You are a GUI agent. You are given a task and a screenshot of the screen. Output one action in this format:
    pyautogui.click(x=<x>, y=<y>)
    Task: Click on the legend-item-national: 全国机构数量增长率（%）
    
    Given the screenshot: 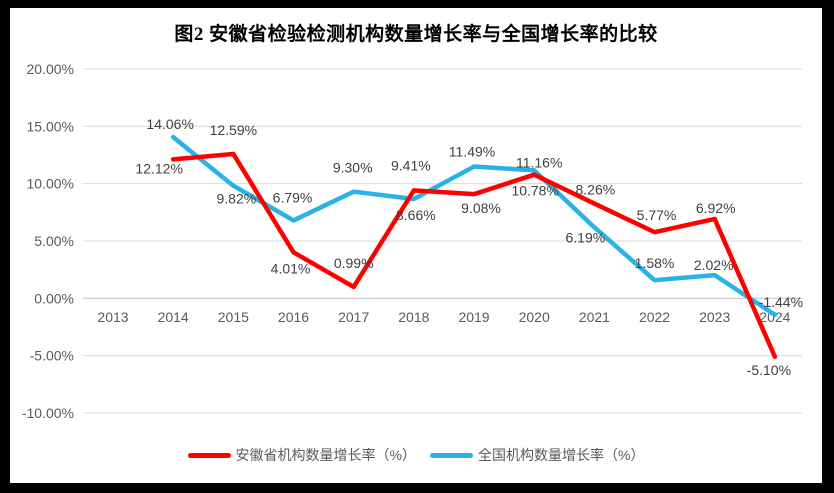 What is the action you would take?
    pyautogui.click(x=537, y=455)
    